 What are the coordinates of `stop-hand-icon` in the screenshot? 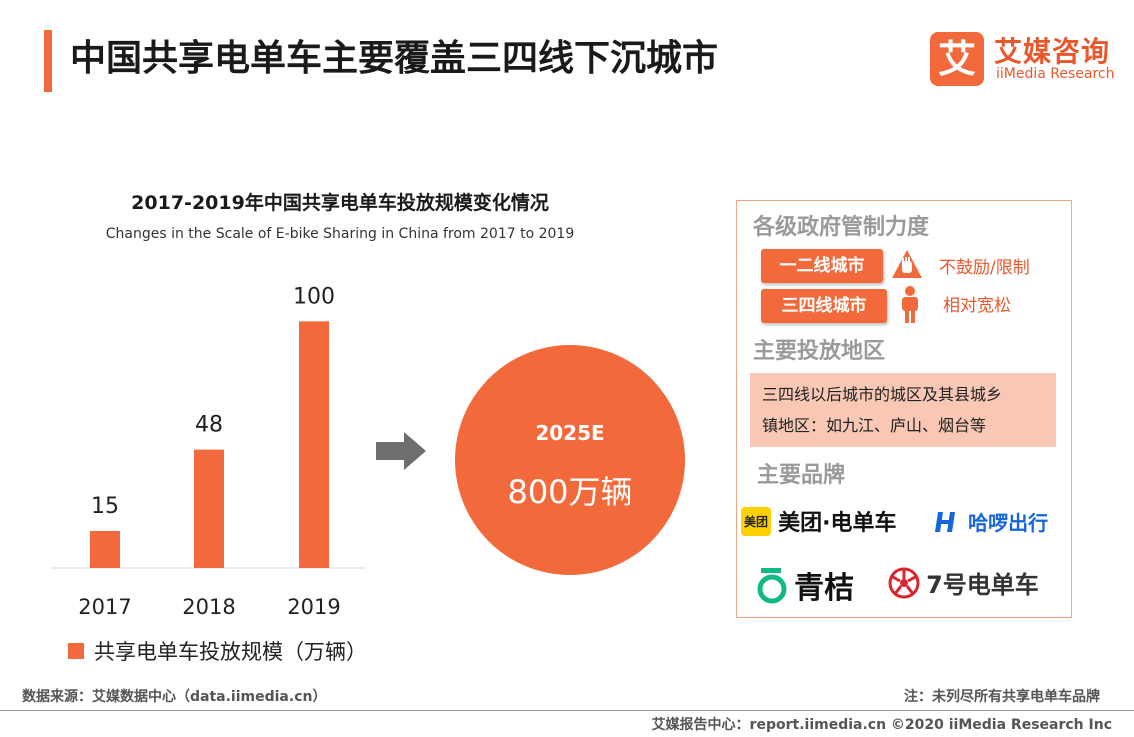 It's located at (907, 264).